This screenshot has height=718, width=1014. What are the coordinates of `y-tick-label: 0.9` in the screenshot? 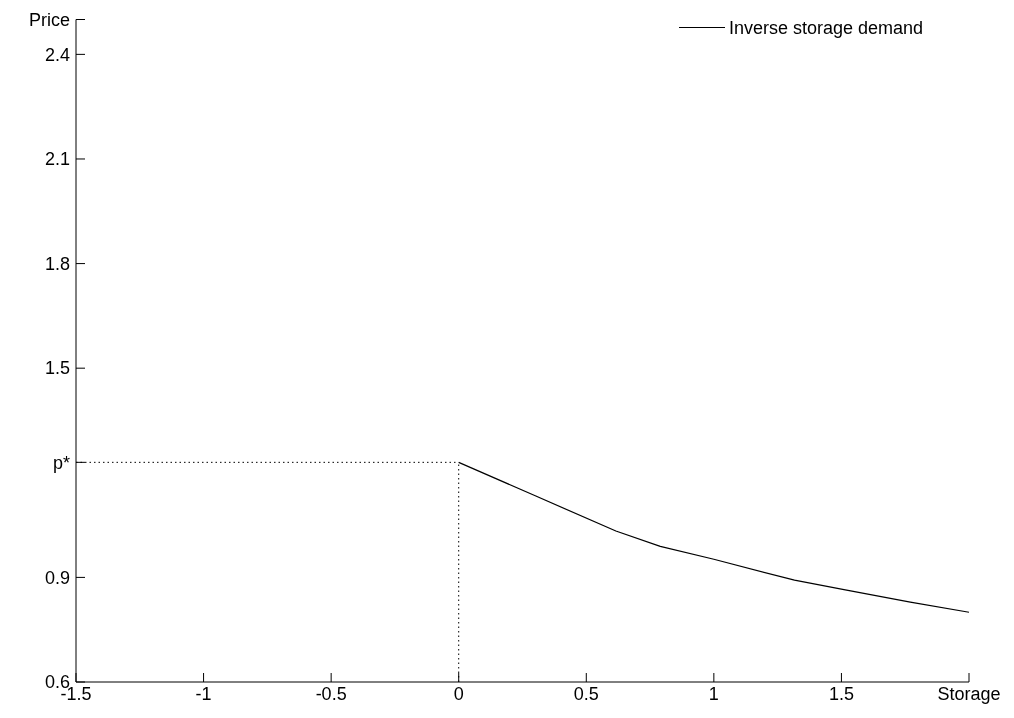 It's located at (57, 577).